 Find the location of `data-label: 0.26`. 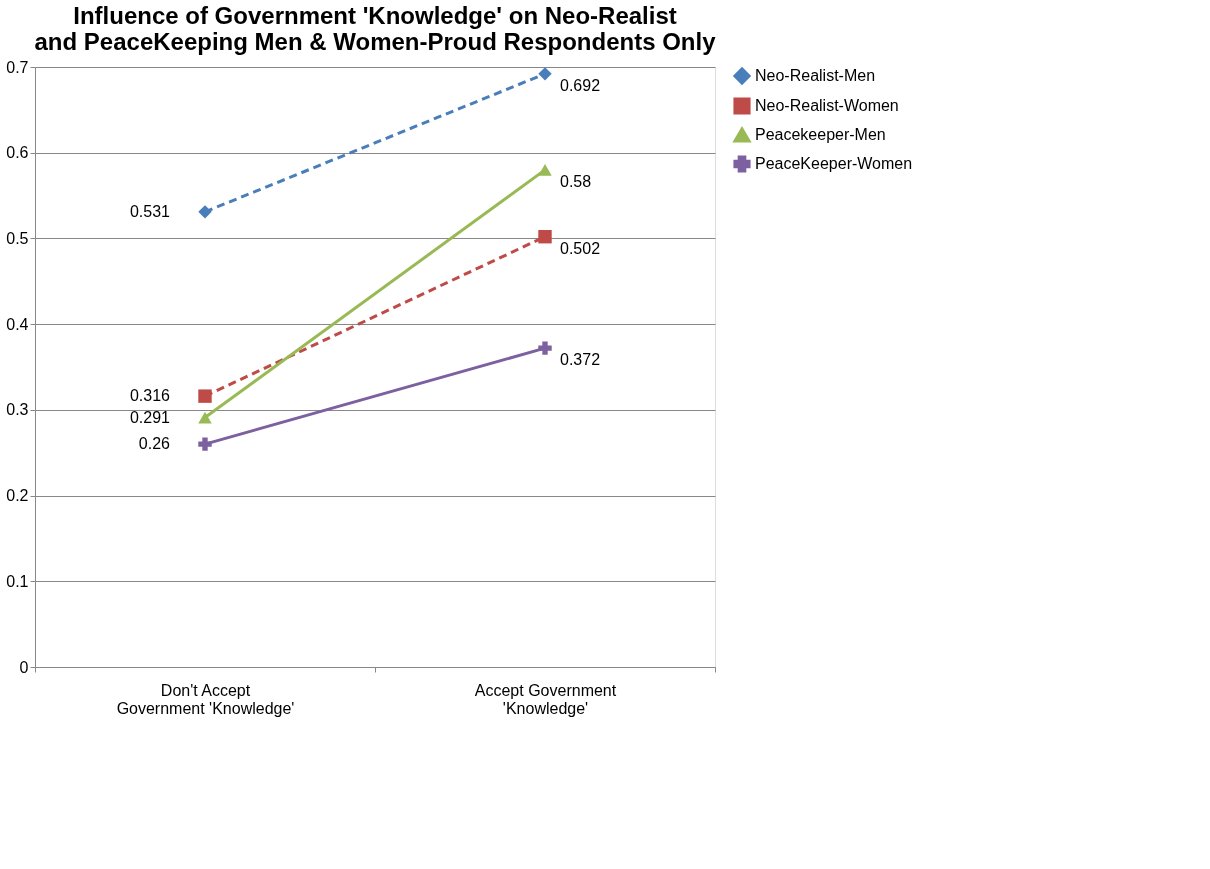

data-label: 0.26 is located at coordinates (154, 444).